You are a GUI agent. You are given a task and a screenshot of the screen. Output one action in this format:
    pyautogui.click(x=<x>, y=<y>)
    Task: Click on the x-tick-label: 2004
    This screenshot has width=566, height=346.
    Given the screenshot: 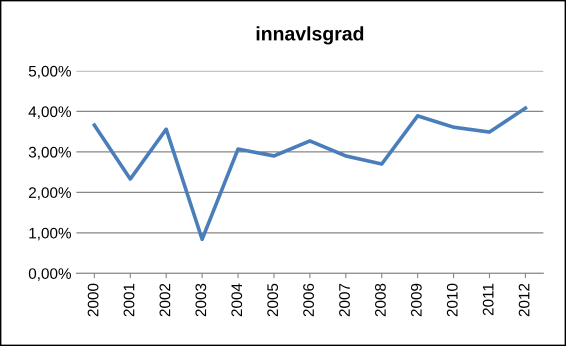 What is the action you would take?
    pyautogui.click(x=236, y=300)
    